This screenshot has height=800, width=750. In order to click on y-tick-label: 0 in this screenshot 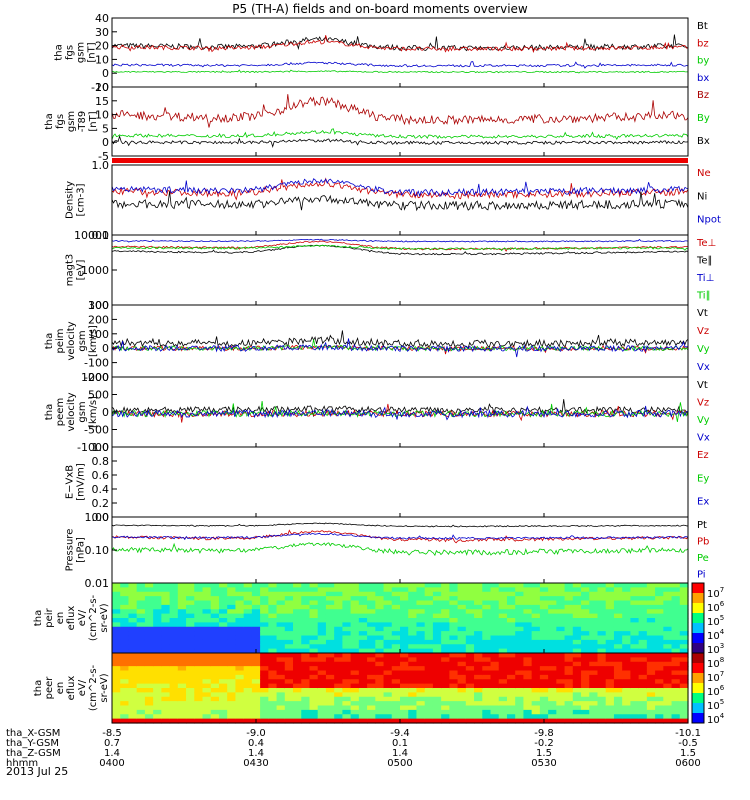, I will do `click(105, 412)`.